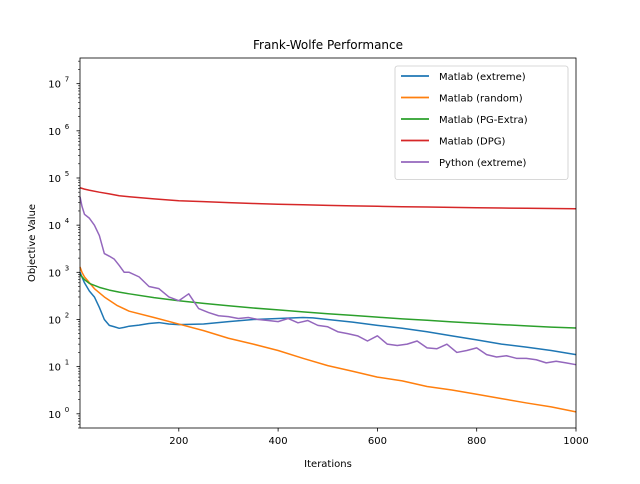 Image resolution: width=640 pixels, height=484 pixels. What do you see at coordinates (67, 410) in the screenshot?
I see `y-tick-exponent: 0` at bounding box center [67, 410].